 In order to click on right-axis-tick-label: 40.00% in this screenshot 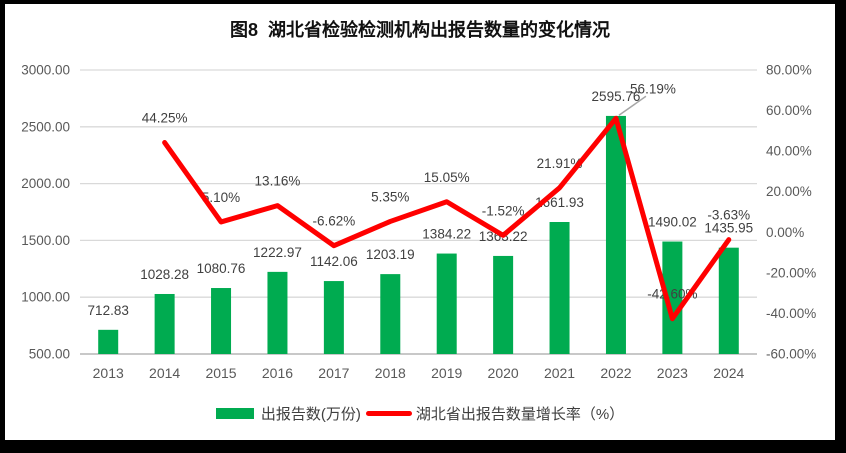, I will do `click(789, 151)`.